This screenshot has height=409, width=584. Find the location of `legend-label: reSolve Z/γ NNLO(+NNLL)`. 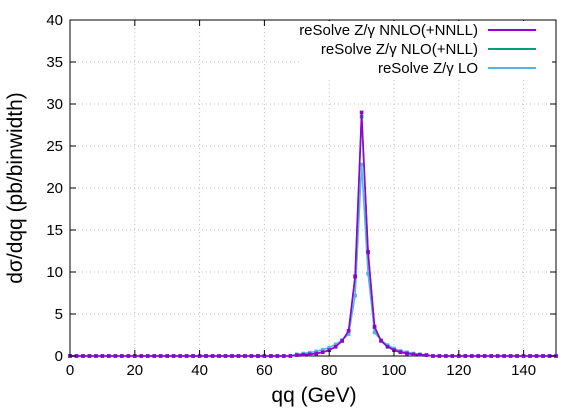

legend-label: reSolve Z/γ NNLO(+NNLL) is located at coordinates (388, 30).